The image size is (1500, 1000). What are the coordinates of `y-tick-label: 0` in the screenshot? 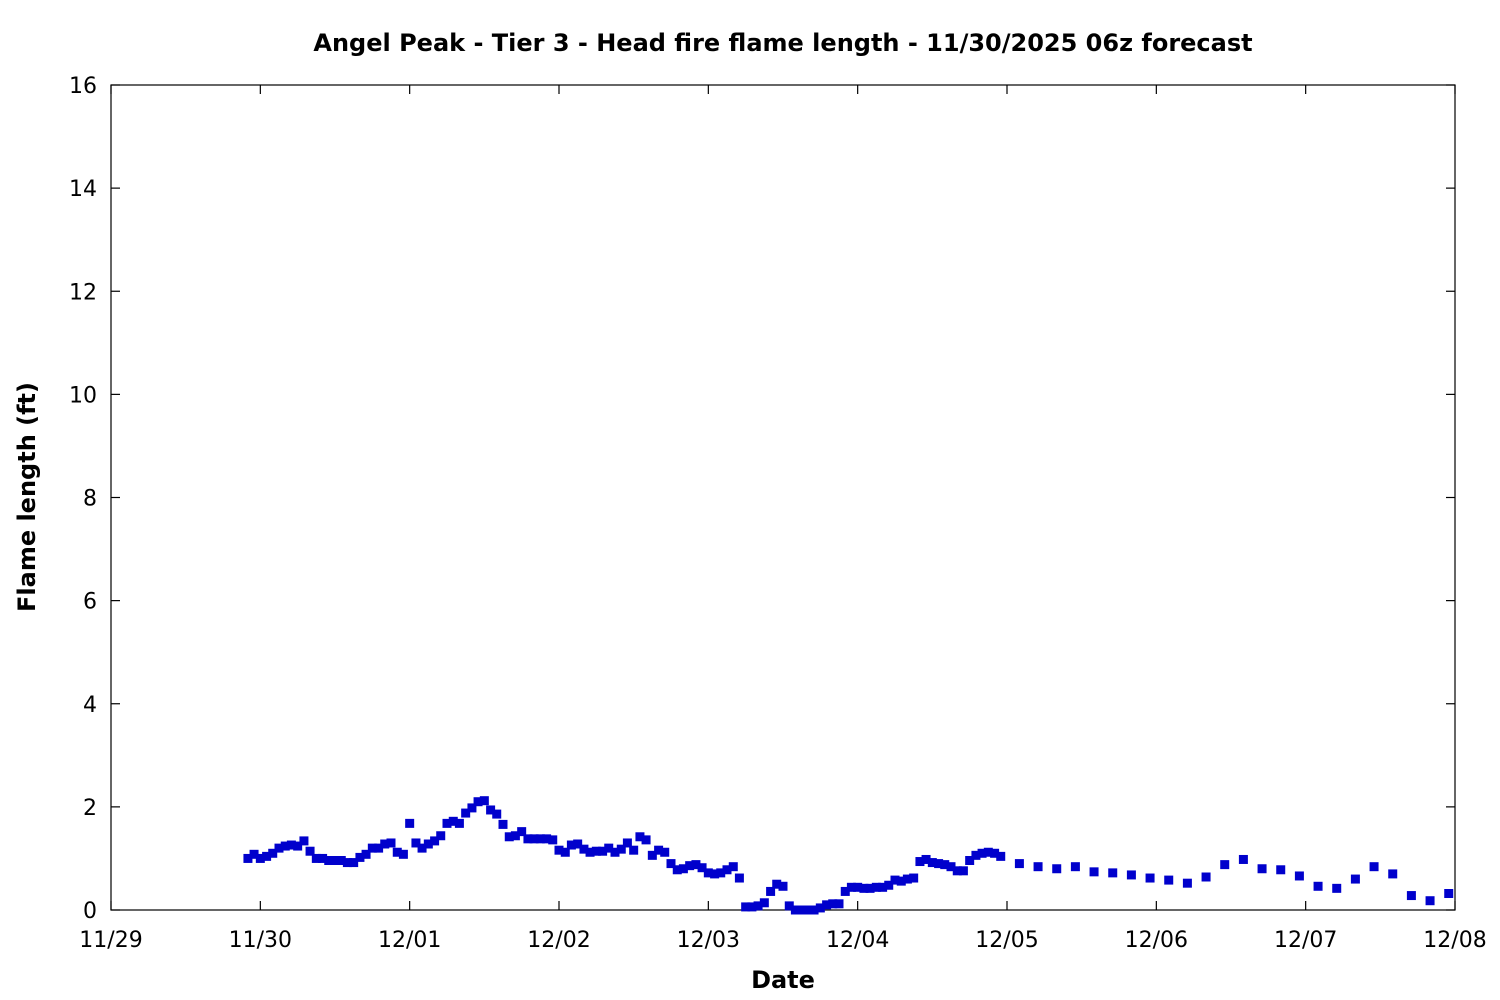 It's located at (90, 911).